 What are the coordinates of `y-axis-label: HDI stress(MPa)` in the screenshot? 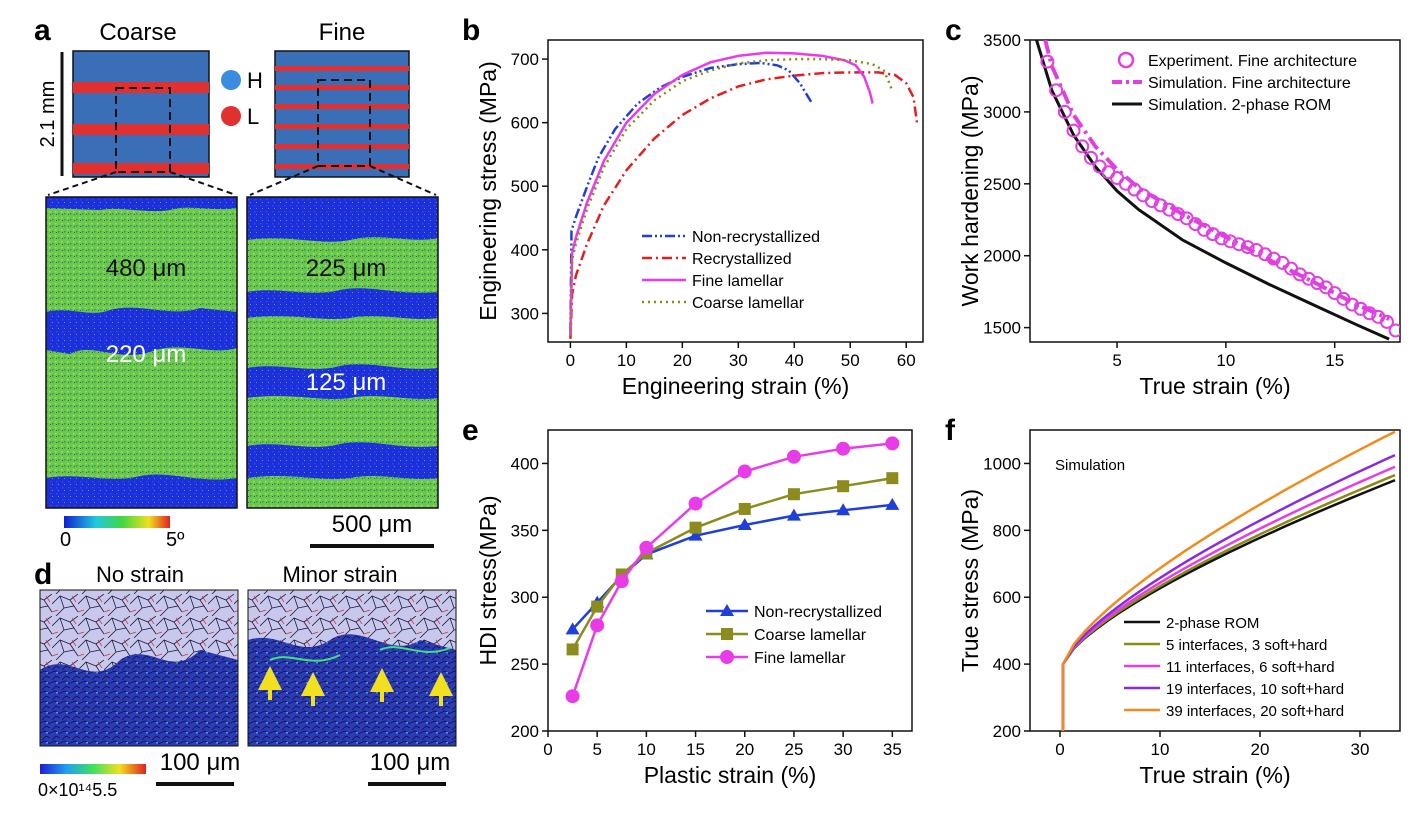 It's located at (488, 581).